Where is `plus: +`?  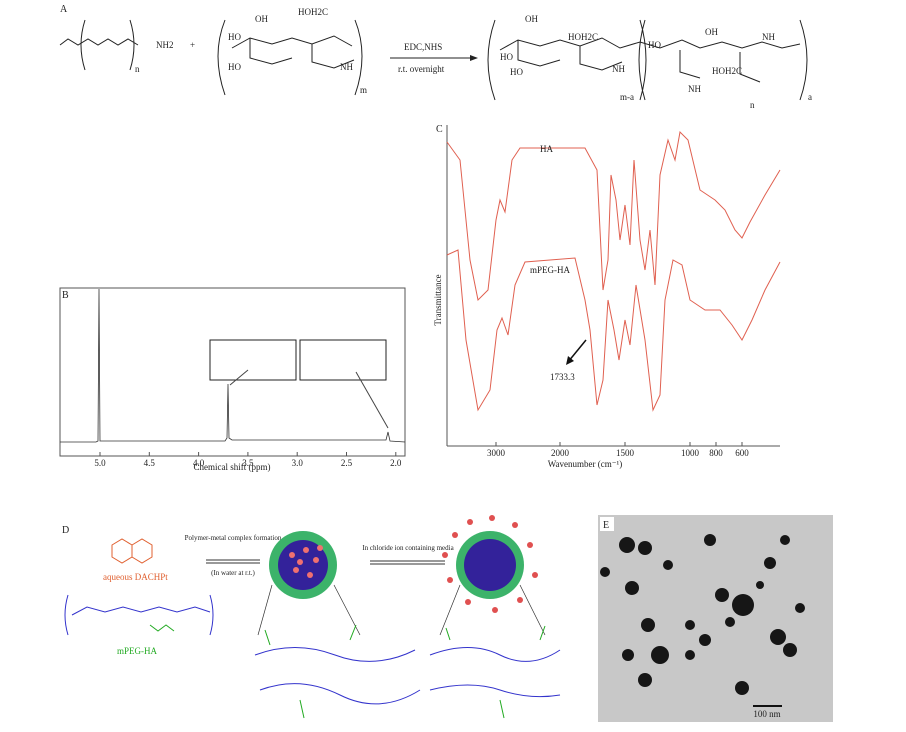
plus: + is located at coordinates (192, 45).